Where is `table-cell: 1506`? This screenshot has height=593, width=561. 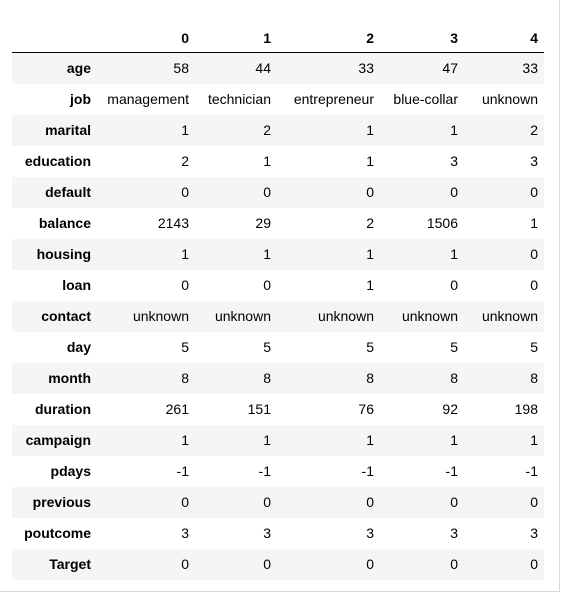
table-cell: 1506 is located at coordinates (442, 223).